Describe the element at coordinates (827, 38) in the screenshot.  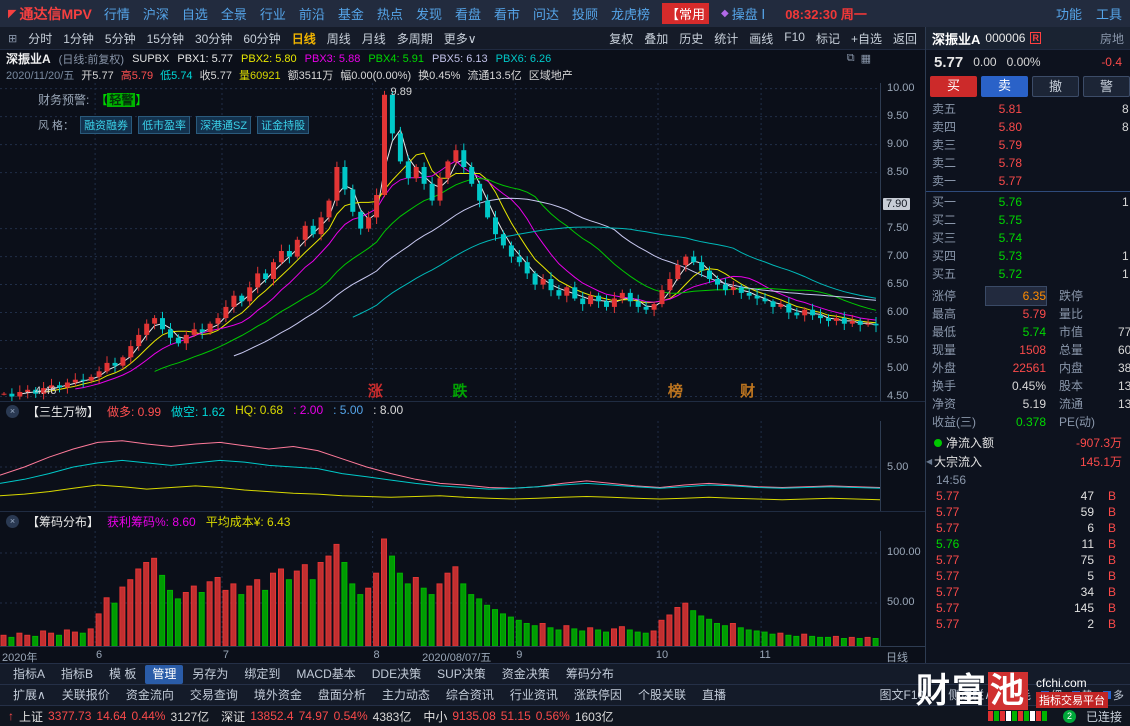
I see `action-标记: 标记` at that location.